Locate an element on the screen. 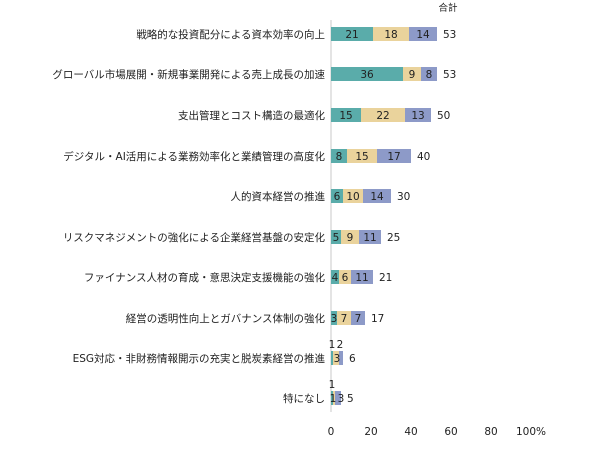 Image resolution: width=590 pixels, height=457 pixels. total-value-label: 50 is located at coordinates (443, 116).